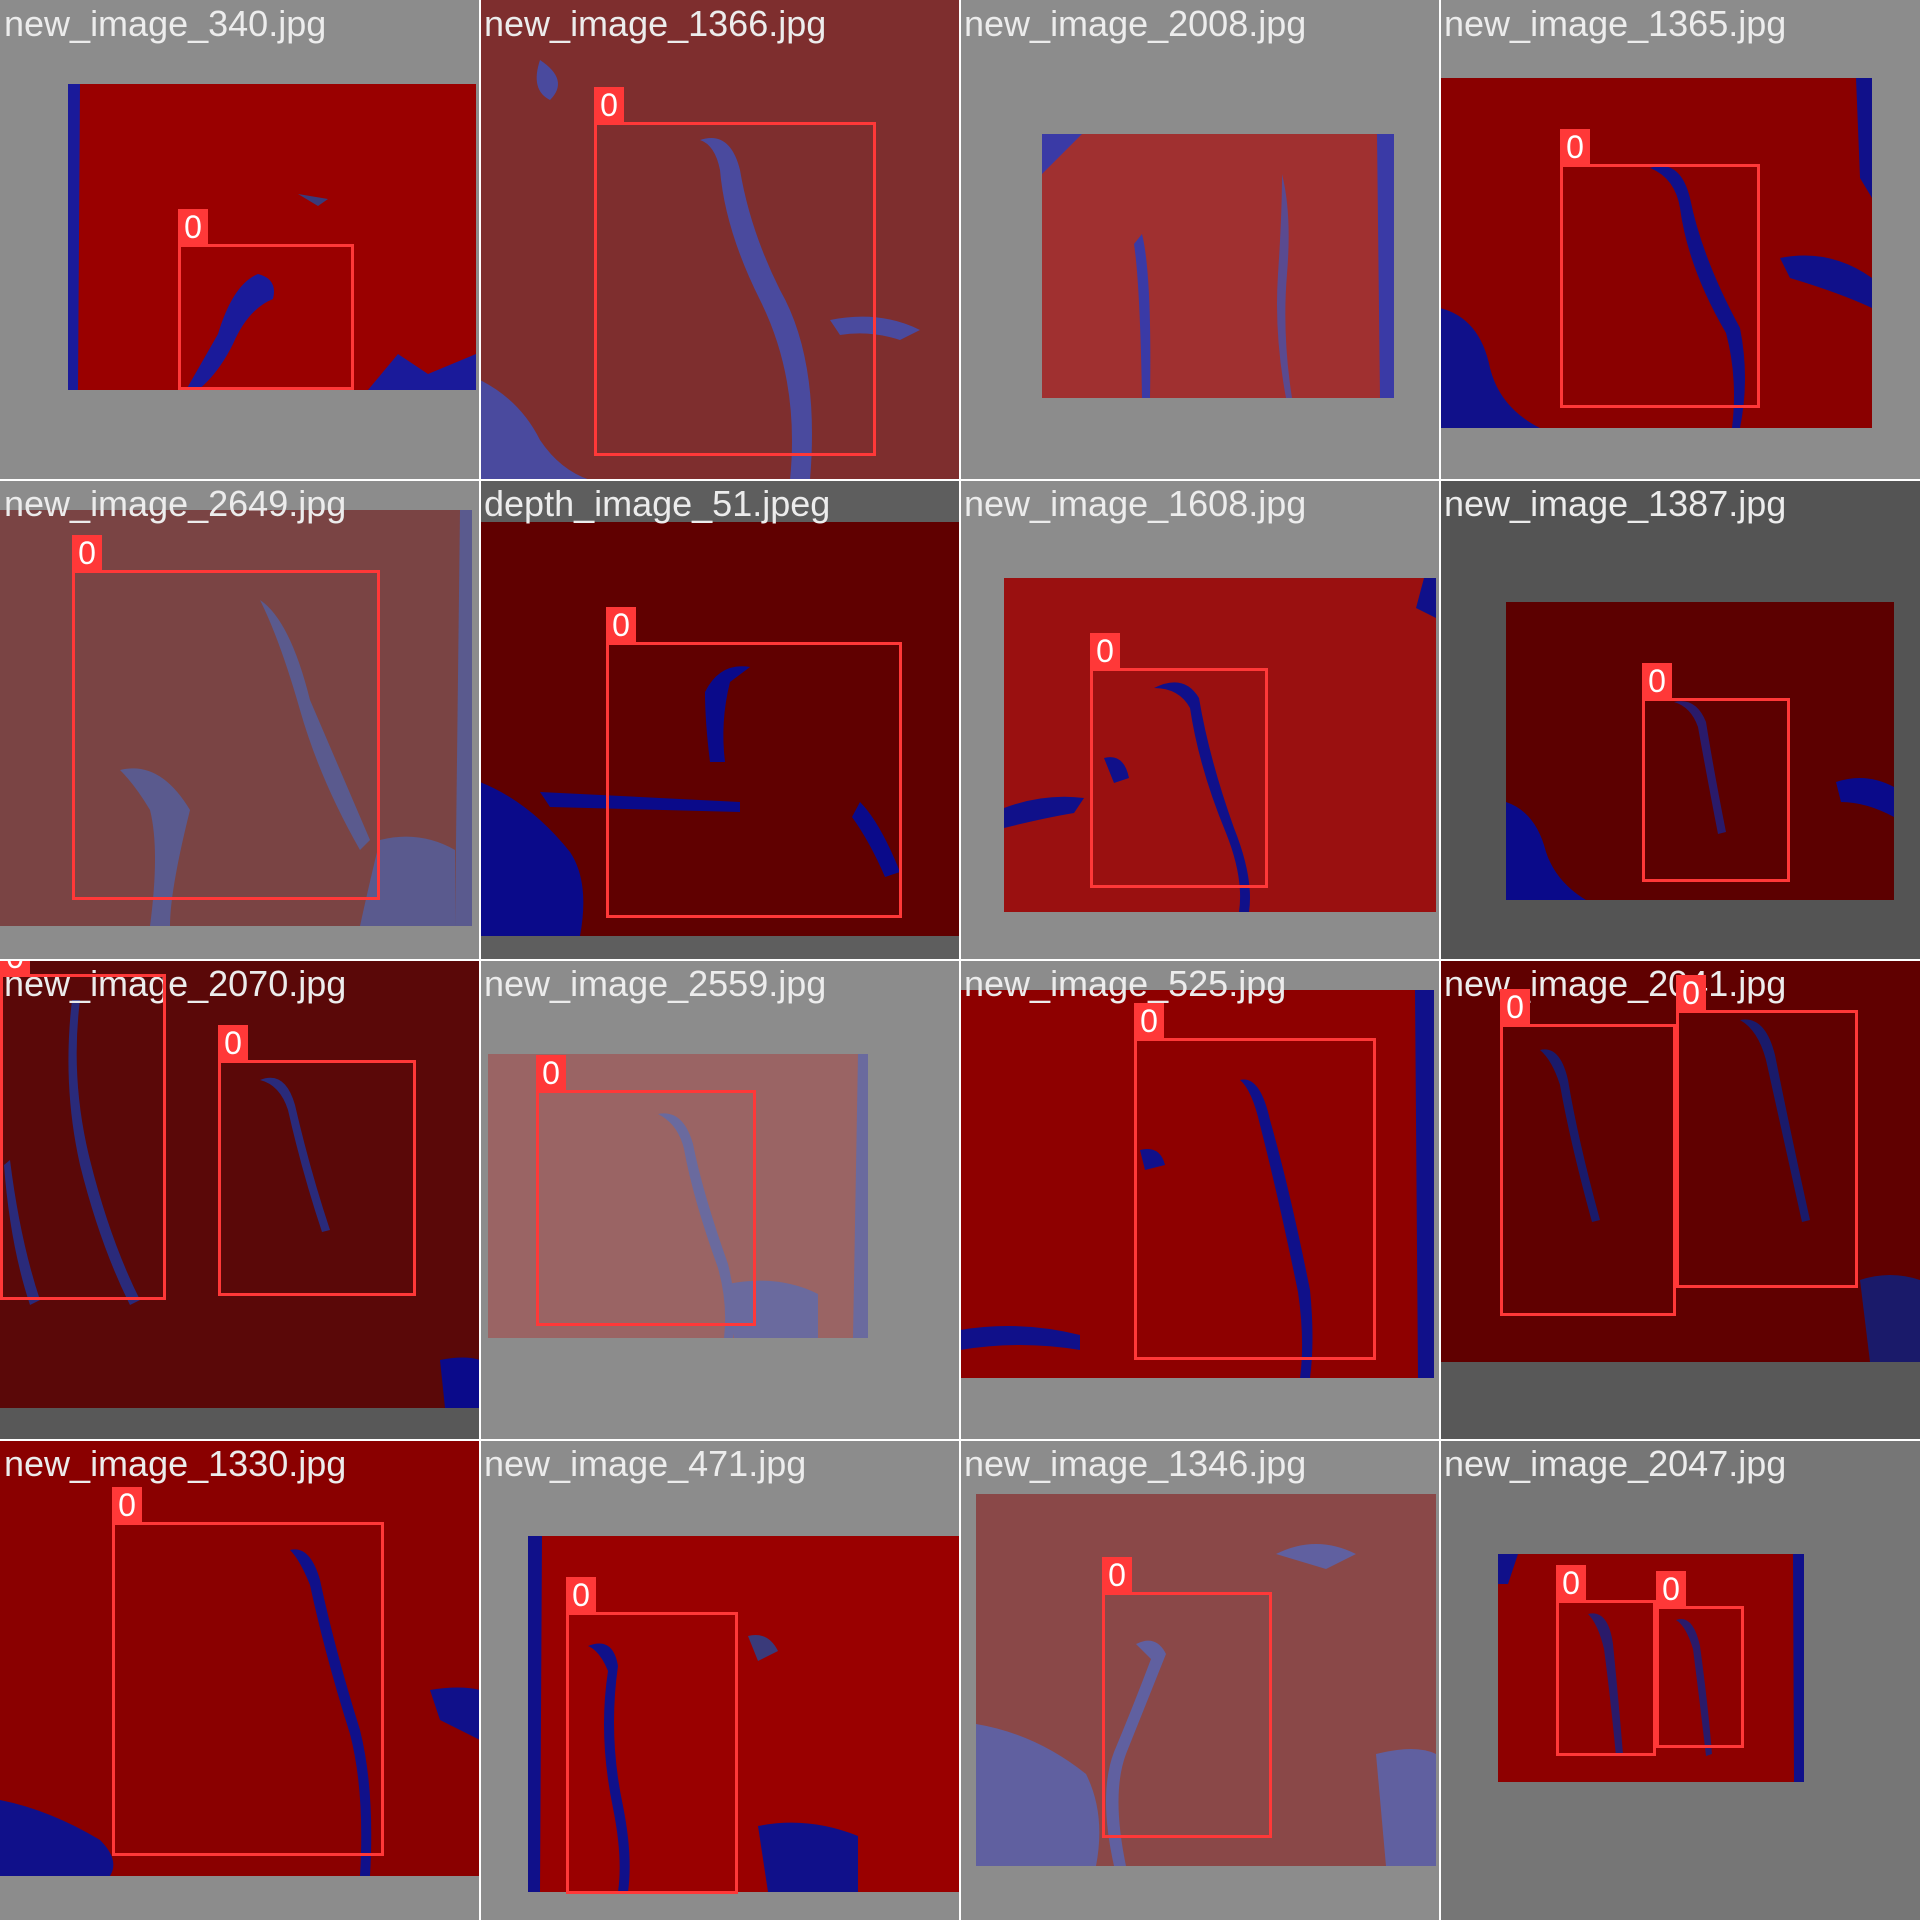 This screenshot has height=1920, width=1920. I want to click on tile-13: 0 new_image_1330.jpg, so click(240, 1680).